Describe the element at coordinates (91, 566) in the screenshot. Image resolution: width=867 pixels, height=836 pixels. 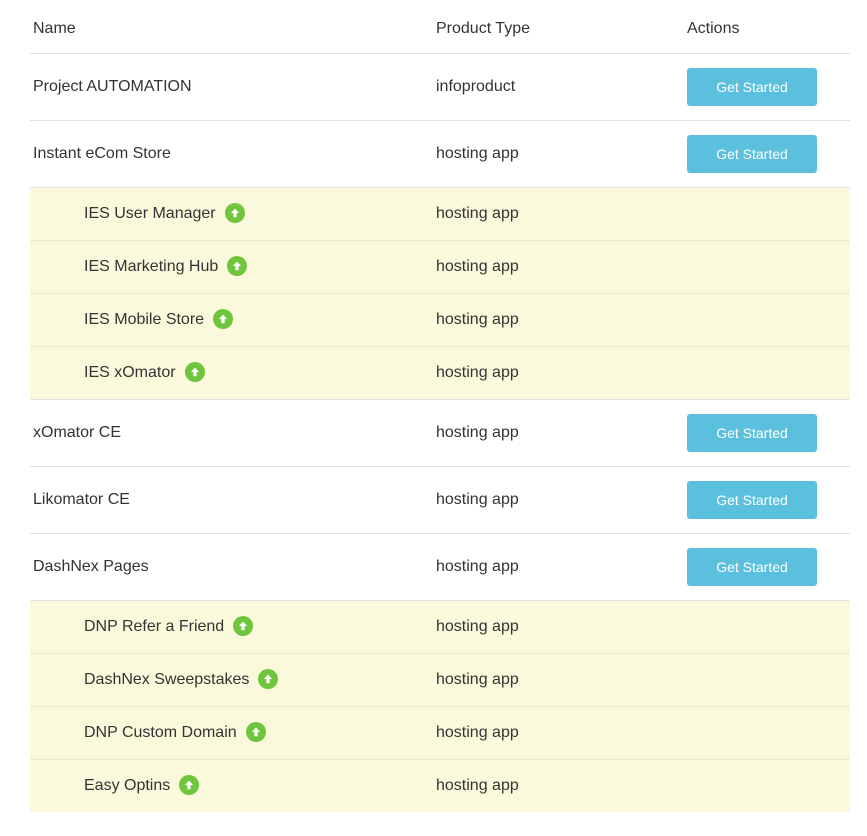
I see `product-name: DashNex Pages` at that location.